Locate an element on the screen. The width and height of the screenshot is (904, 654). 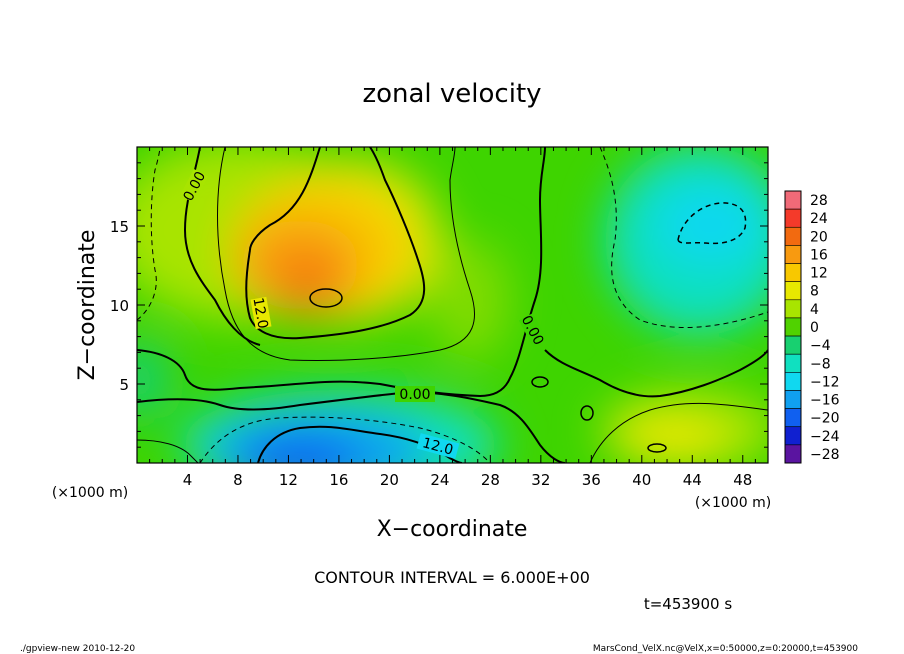
footer-left: ./gpview-new 2010-12-20 is located at coordinates (77, 649).